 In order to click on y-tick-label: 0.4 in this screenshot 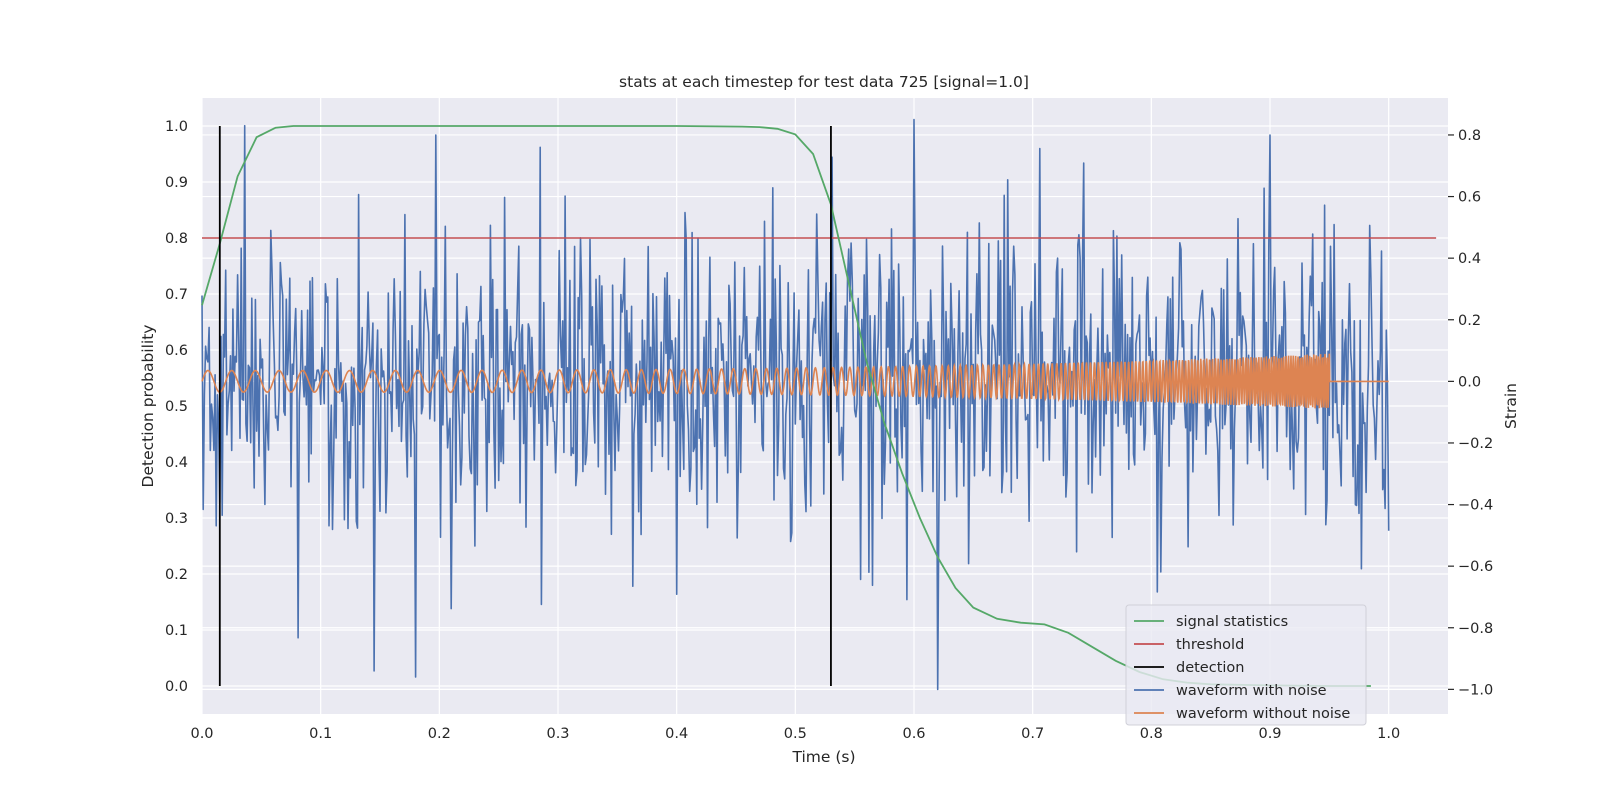, I will do `click(176, 463)`.